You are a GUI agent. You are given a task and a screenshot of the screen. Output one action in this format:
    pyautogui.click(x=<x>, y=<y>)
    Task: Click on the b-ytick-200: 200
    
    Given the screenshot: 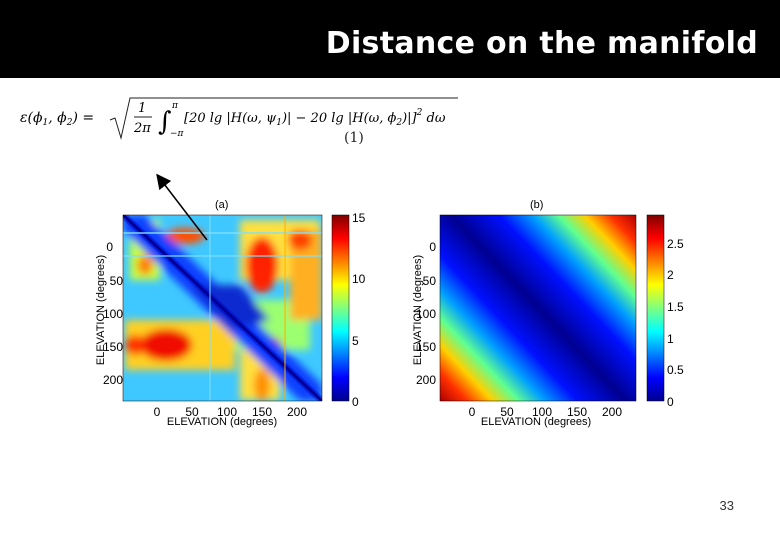 What is the action you would take?
    pyautogui.click(x=426, y=380)
    